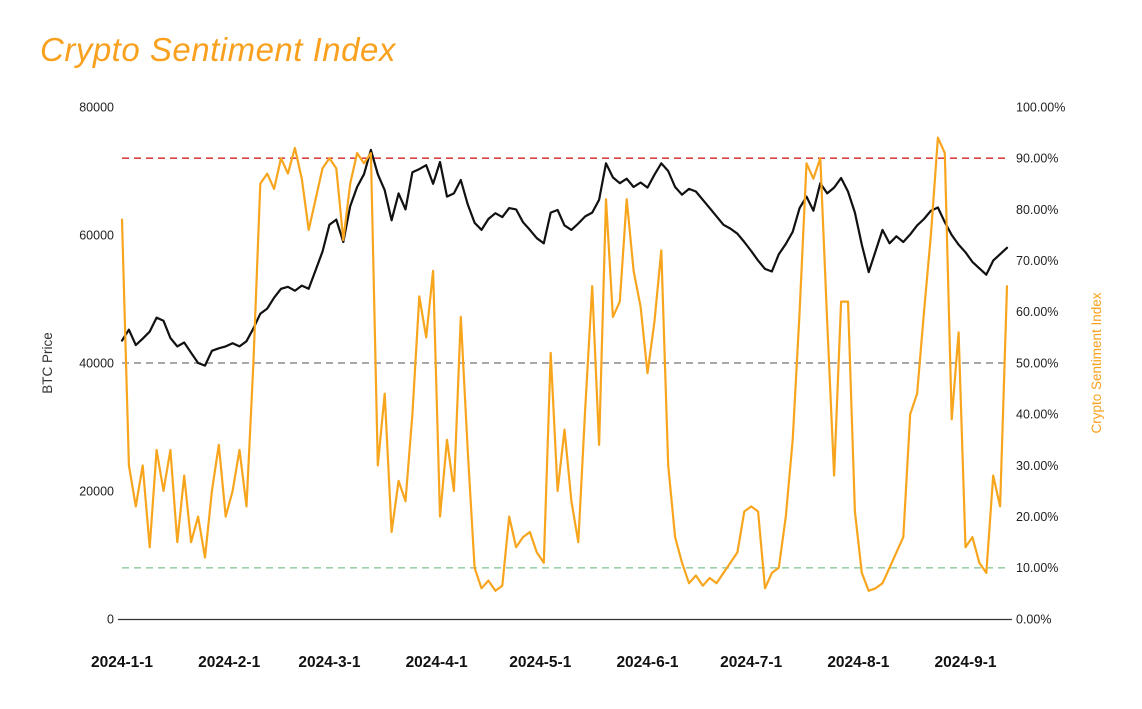 The image size is (1142, 709). I want to click on left-axis-tick-label: 20000, so click(96, 491).